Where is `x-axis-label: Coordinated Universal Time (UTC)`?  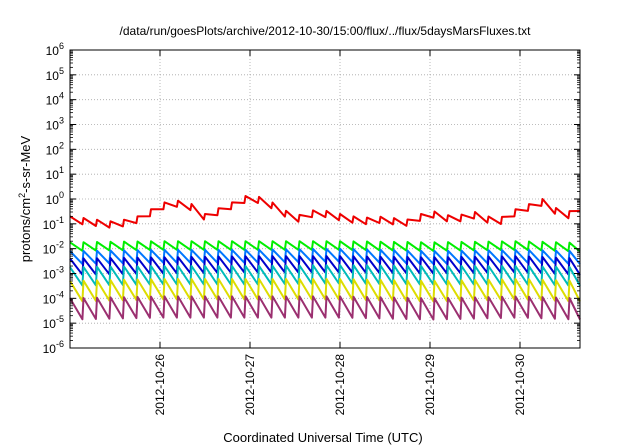
x-axis-label: Coordinated Universal Time (UTC) is located at coordinates (322, 437).